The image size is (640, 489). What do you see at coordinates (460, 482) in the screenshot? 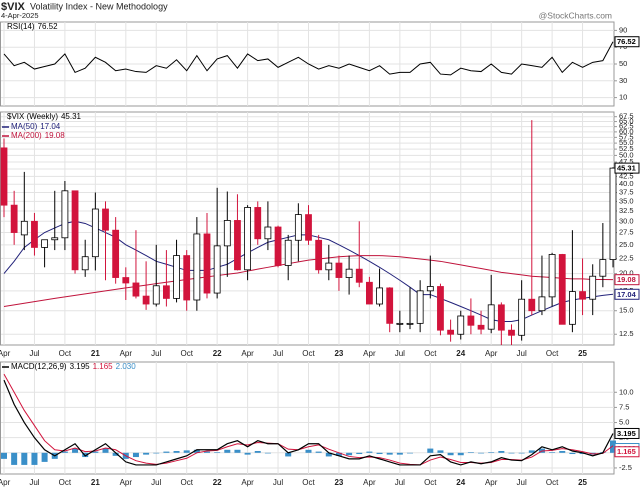
I see `x-tick-label: 24` at bounding box center [460, 482].